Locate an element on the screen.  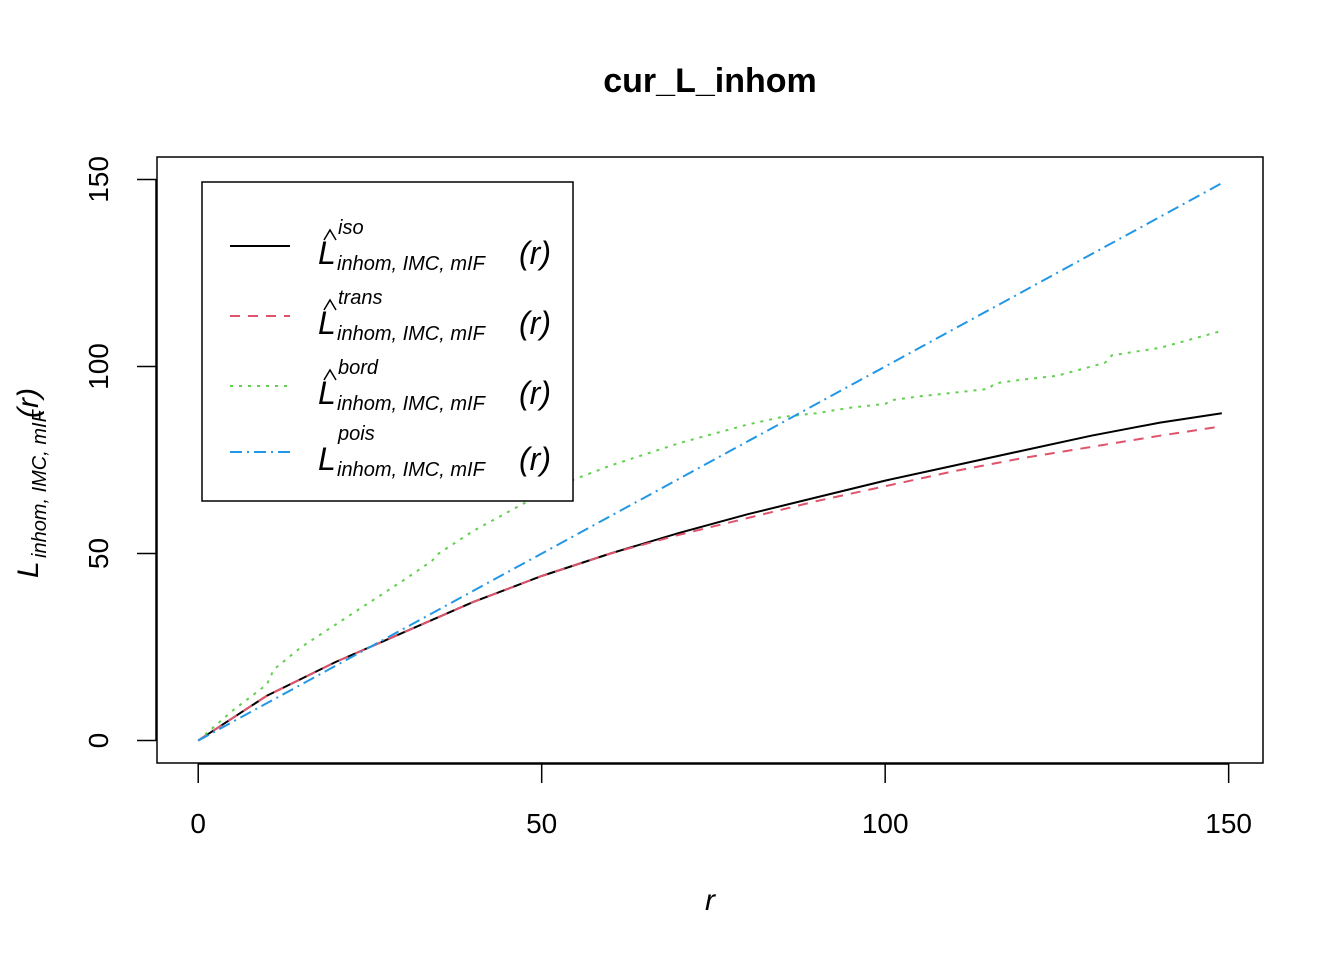
y-label-argument: (r) is located at coordinates (28, 403).